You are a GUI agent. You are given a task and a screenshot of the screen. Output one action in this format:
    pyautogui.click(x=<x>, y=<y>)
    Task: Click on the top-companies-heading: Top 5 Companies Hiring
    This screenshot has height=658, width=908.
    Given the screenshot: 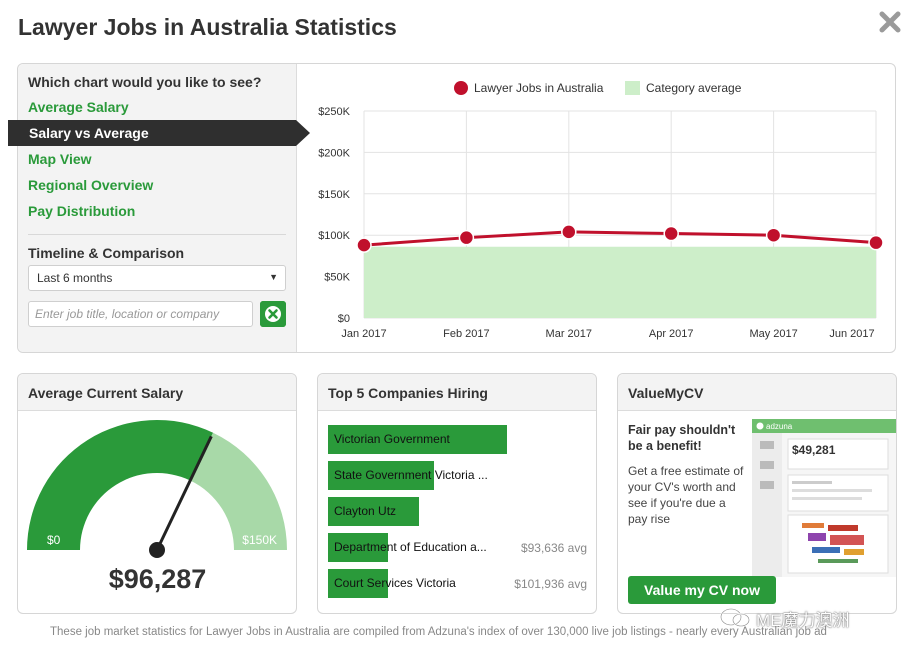 What is the action you would take?
    pyautogui.click(x=457, y=392)
    